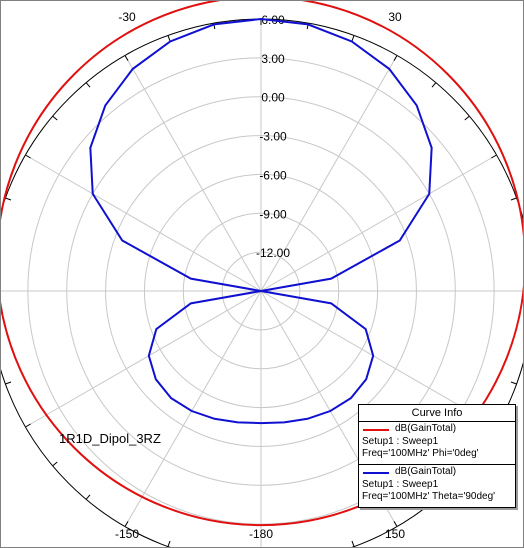 The width and height of the screenshot is (524, 548). Describe the element at coordinates (273, 214) in the screenshot. I see `radial-tick-label: -9.00` at that location.